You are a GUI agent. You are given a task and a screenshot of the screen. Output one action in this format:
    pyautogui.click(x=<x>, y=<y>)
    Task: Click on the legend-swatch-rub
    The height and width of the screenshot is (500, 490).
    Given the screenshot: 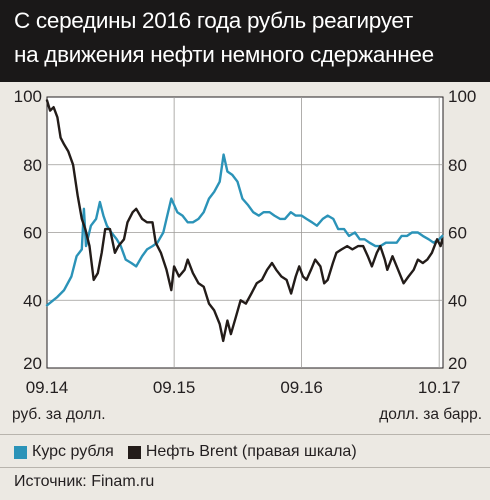 What is the action you would take?
    pyautogui.click(x=20, y=452)
    